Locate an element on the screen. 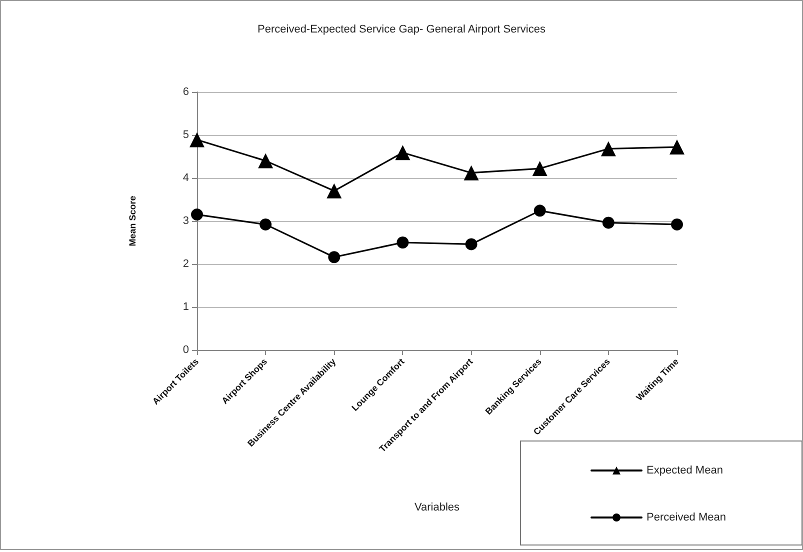 The image size is (803, 552). legend-label: Perceived Mean is located at coordinates (686, 518).